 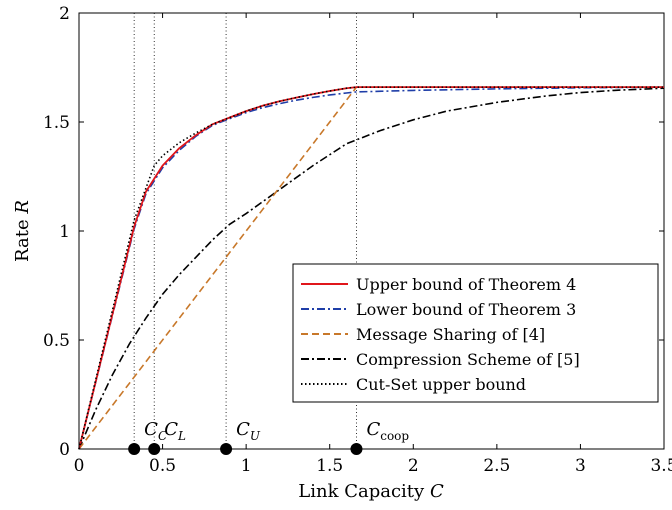 I want to click on x-axis-title: Link Capacity C, so click(x=371, y=491).